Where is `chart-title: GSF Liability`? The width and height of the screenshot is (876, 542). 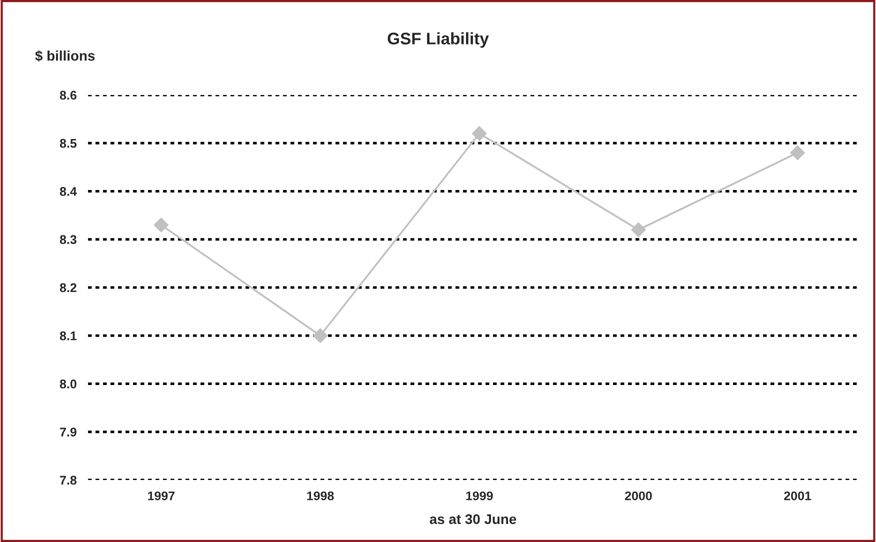 chart-title: GSF Liability is located at coordinates (438, 40).